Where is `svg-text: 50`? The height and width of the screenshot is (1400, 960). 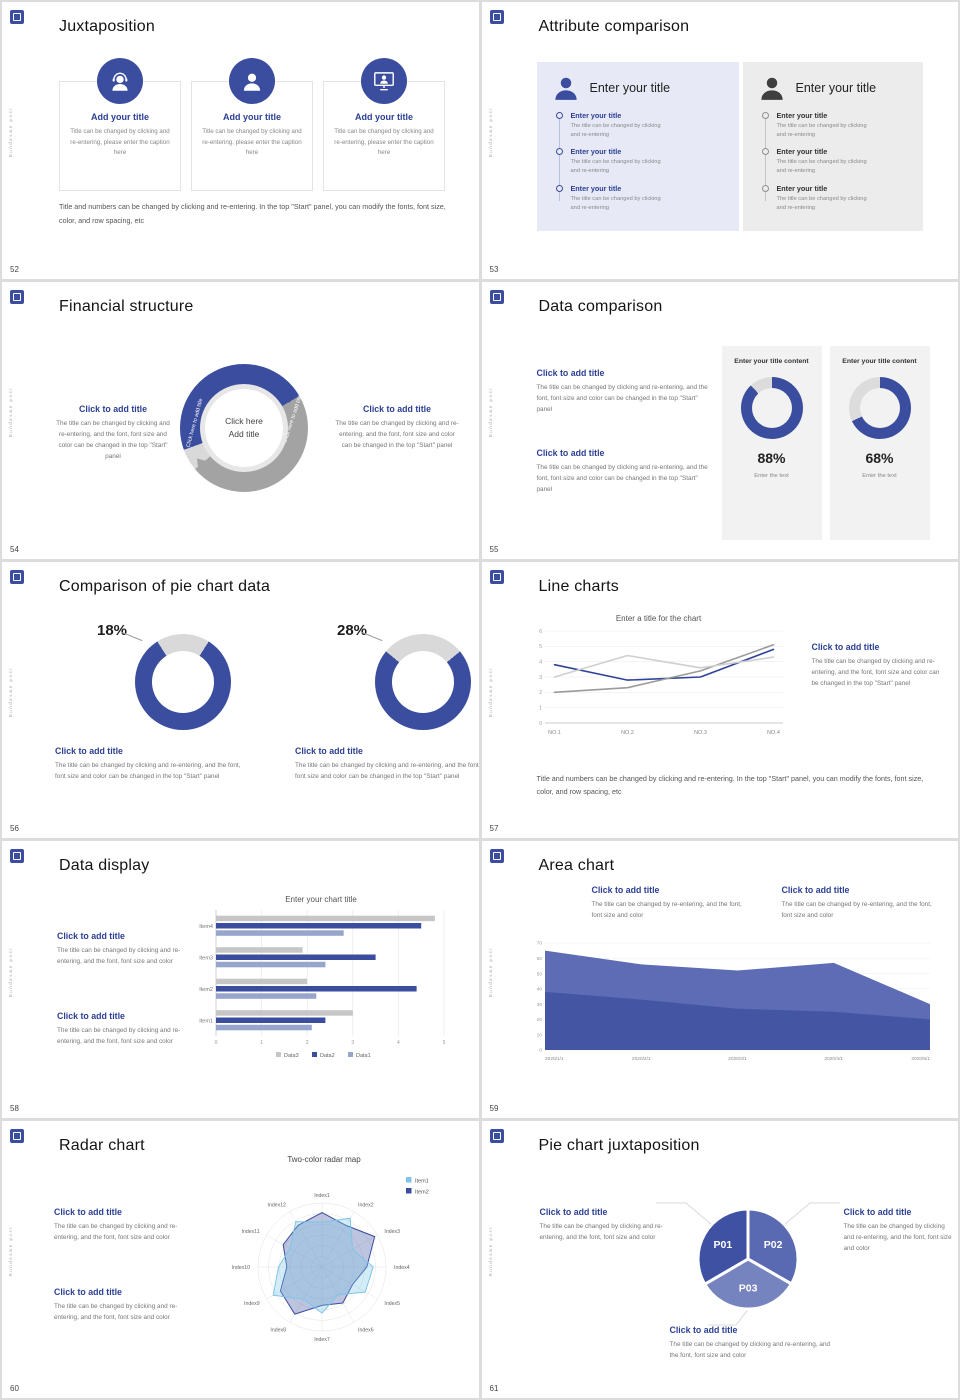
svg-text: 50 is located at coordinates (539, 975).